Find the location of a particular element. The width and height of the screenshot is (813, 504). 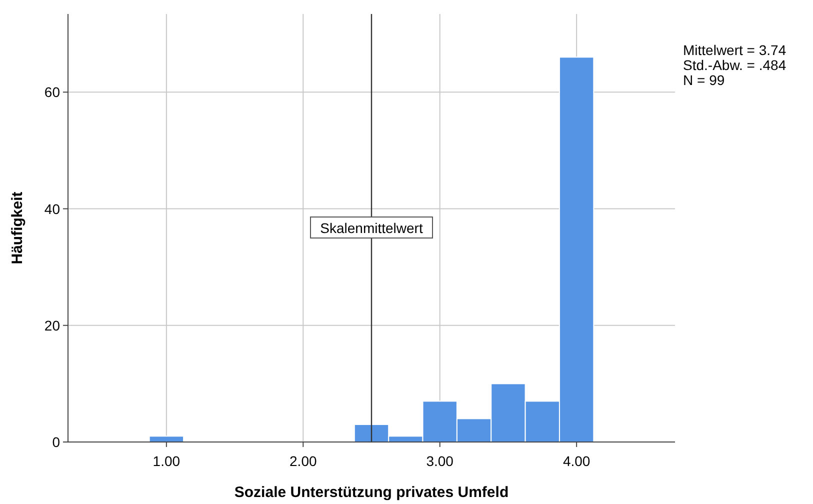

x-tick-label: 3.00 is located at coordinates (440, 461).